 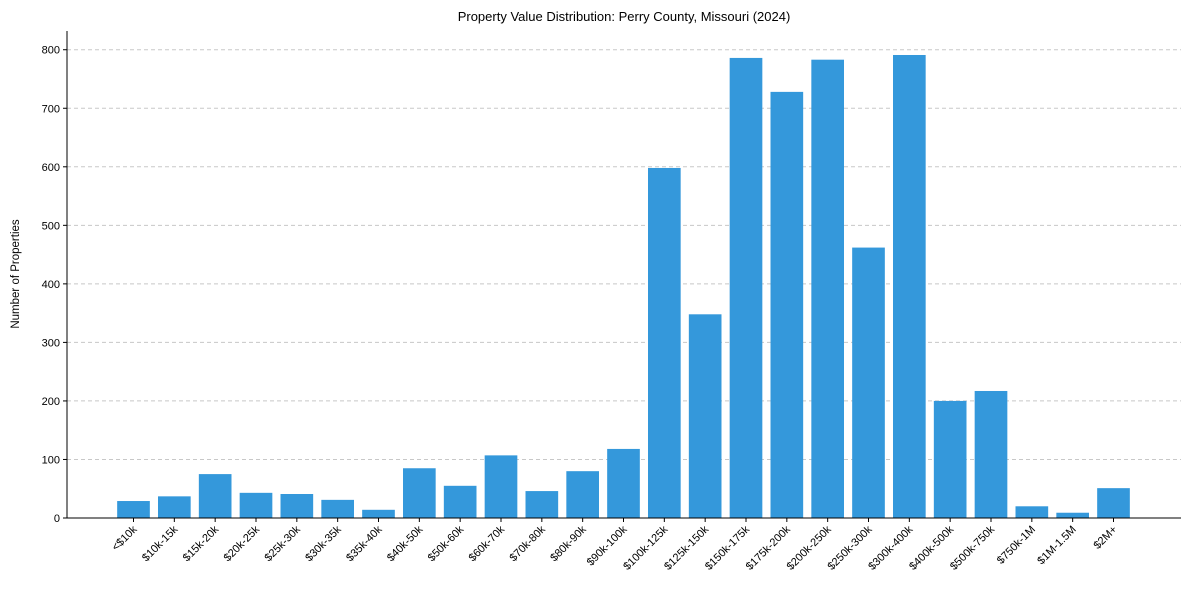 I want to click on x-tick-label: $50k-60k, so click(x=446, y=543).